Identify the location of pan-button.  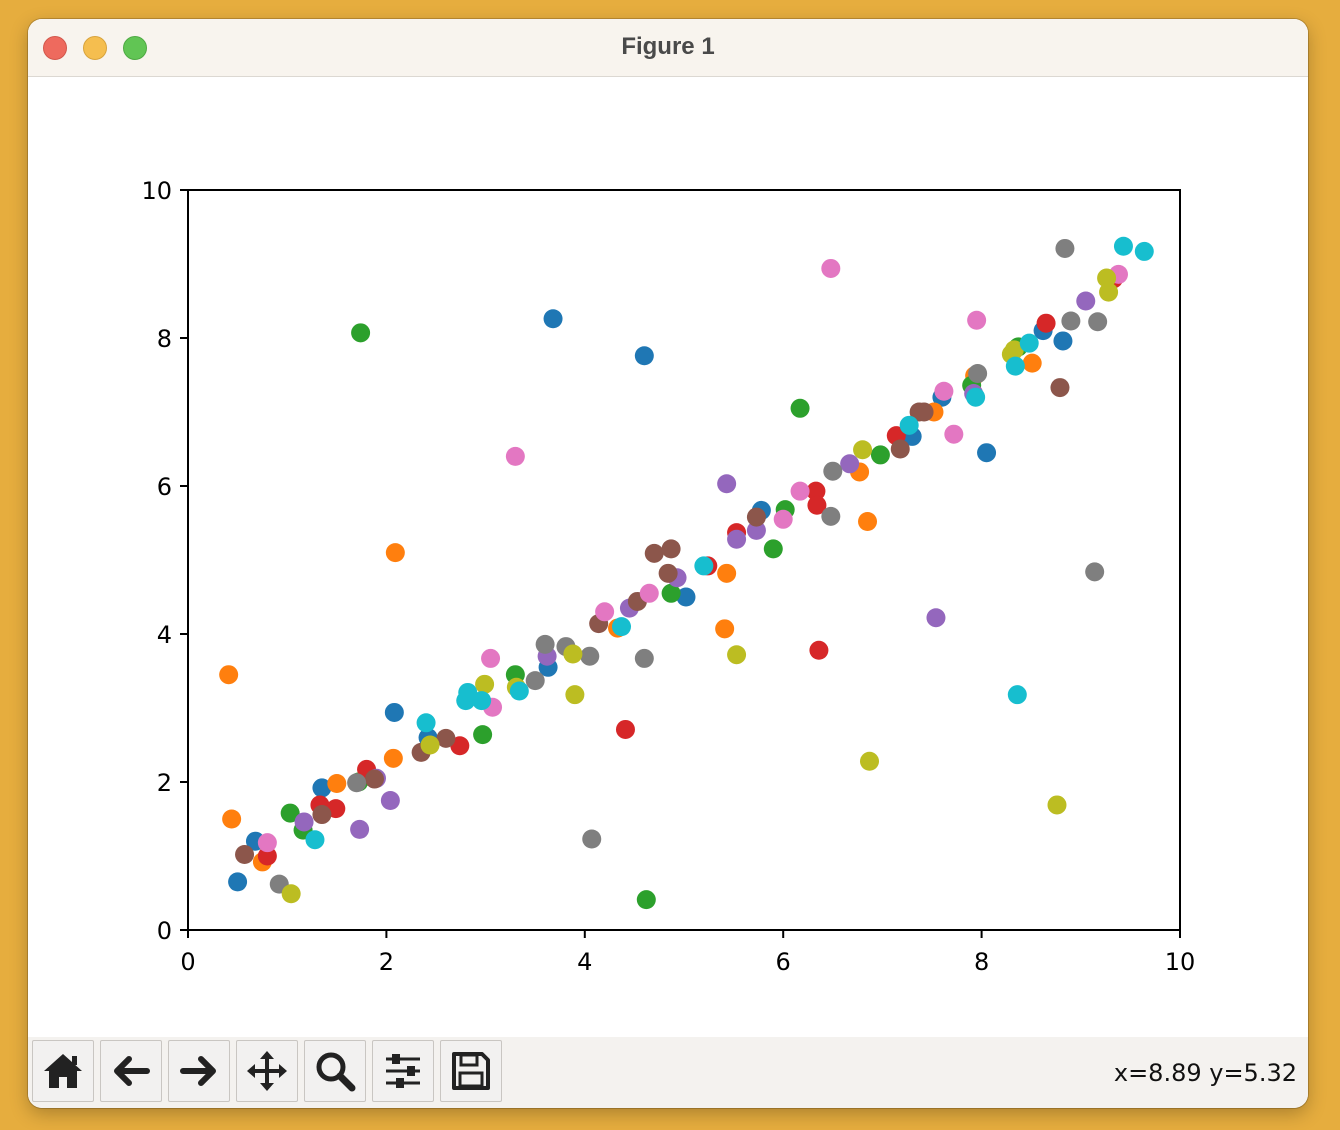
(267, 1071).